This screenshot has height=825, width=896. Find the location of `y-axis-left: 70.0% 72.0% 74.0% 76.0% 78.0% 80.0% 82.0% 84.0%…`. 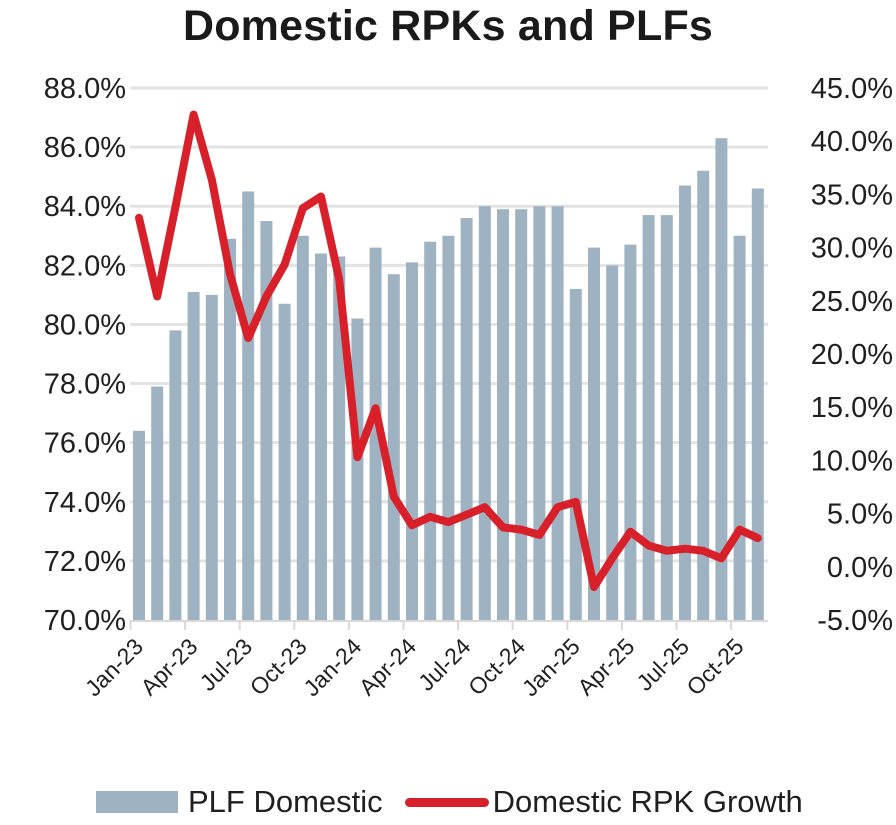

y-axis-left: 70.0% 72.0% 74.0% 76.0% 78.0% 80.0% 82.0% 84.0%… is located at coordinates (85, 355).